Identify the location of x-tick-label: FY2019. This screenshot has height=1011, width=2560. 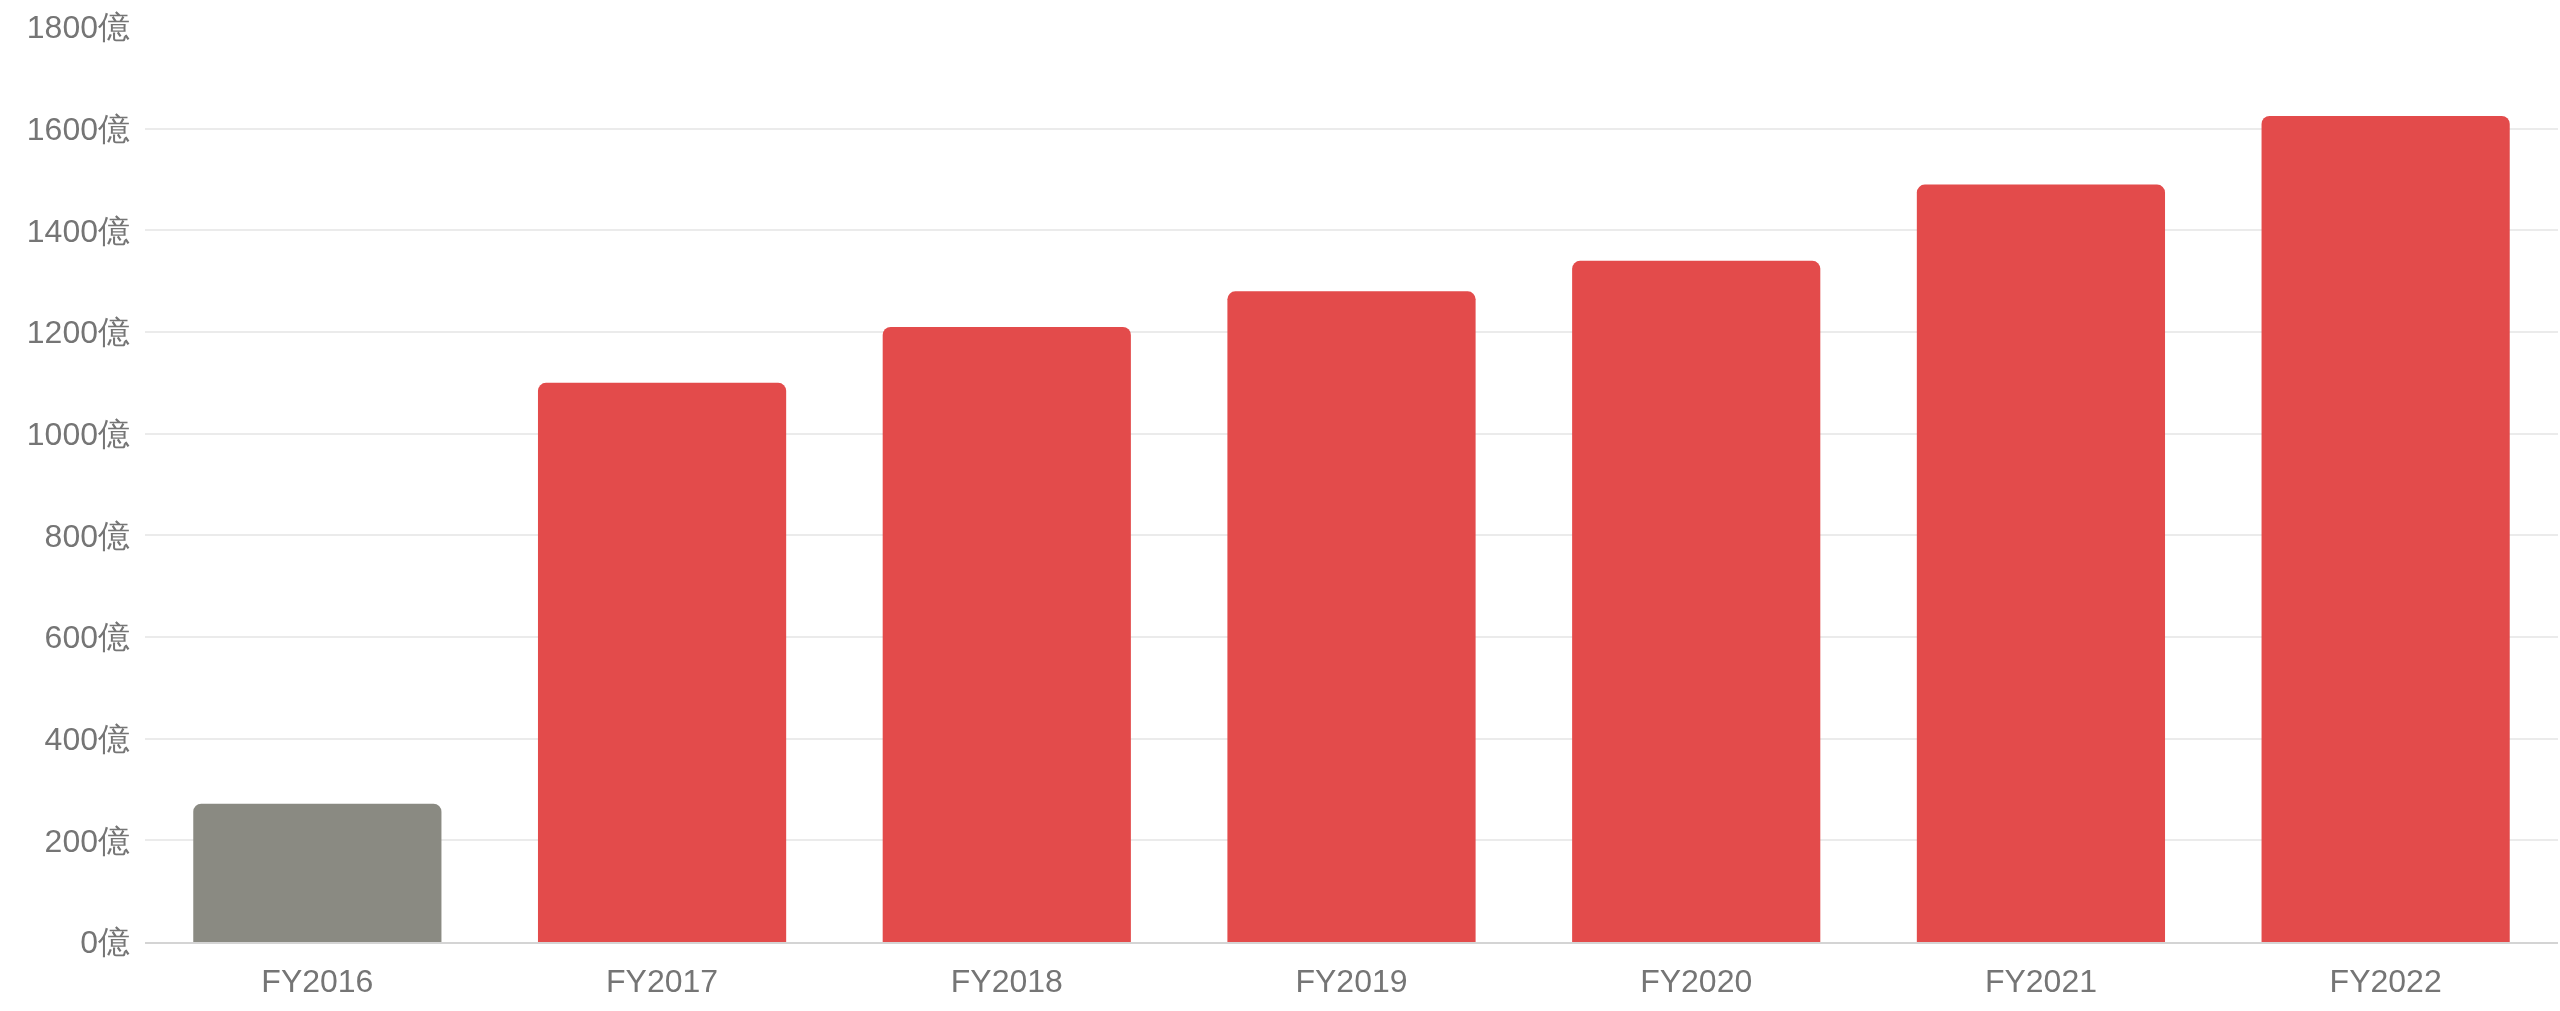
(1351, 981).